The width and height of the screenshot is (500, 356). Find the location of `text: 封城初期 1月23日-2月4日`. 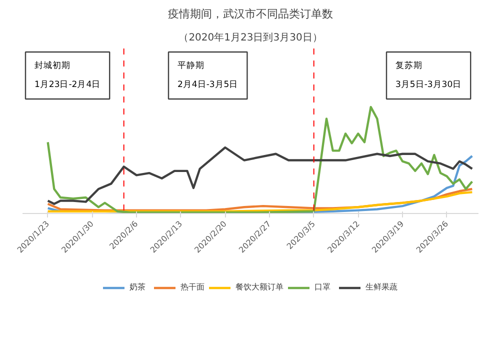

text: 封城初期 1月23日-2月4日 is located at coordinates (67, 75).